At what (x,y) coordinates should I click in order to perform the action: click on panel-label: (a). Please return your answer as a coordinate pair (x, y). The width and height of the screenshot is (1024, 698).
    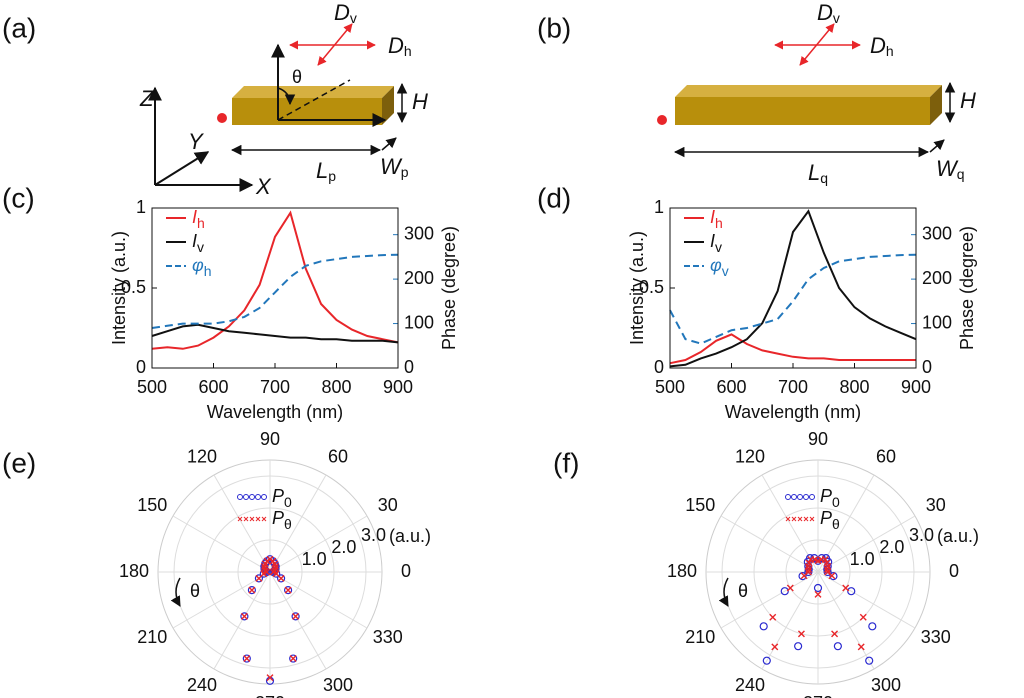
    Looking at the image, I should click on (19, 27).